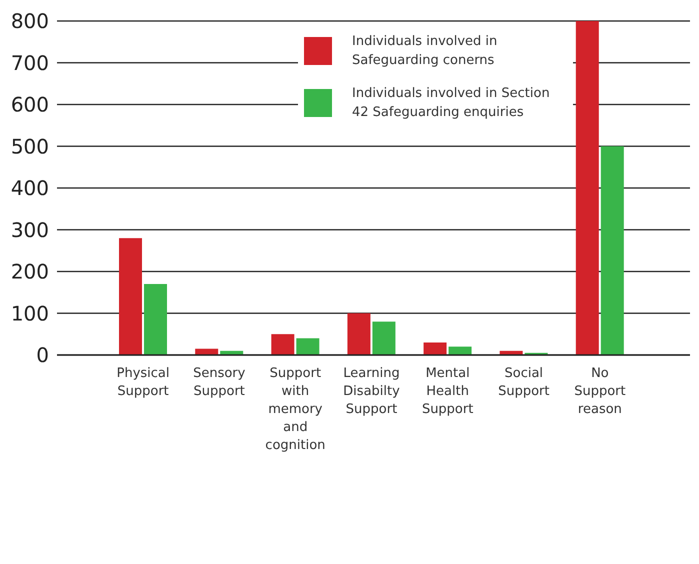  Describe the element at coordinates (29, 146) in the screenshot. I see `y-tick-label: 500` at that location.